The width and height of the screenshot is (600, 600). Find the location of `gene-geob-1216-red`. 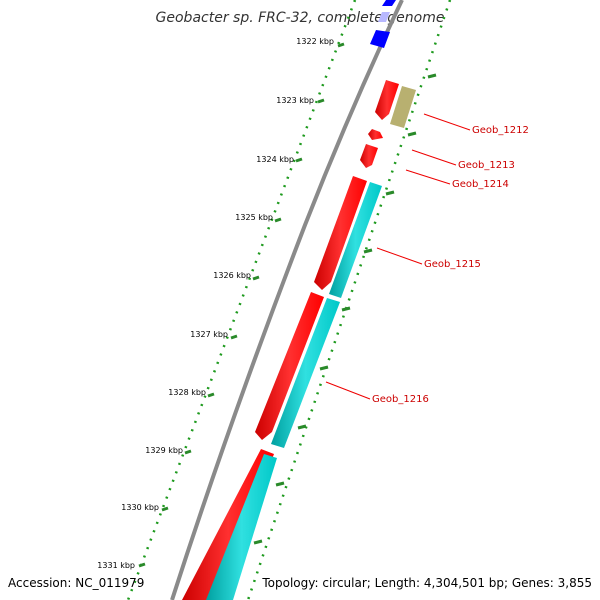

gene-geob-1216-red is located at coordinates (289, 366).